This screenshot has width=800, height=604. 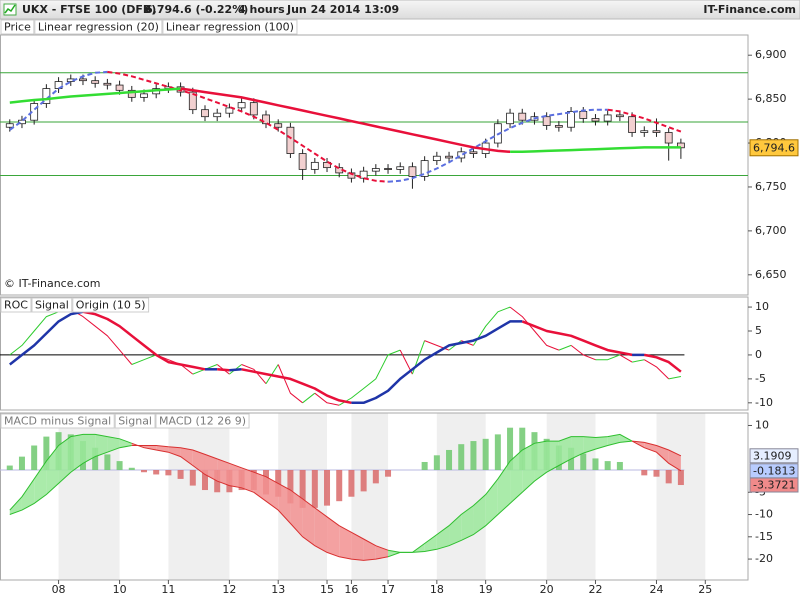 I want to click on y-tick-label: -5, so click(x=760, y=378).